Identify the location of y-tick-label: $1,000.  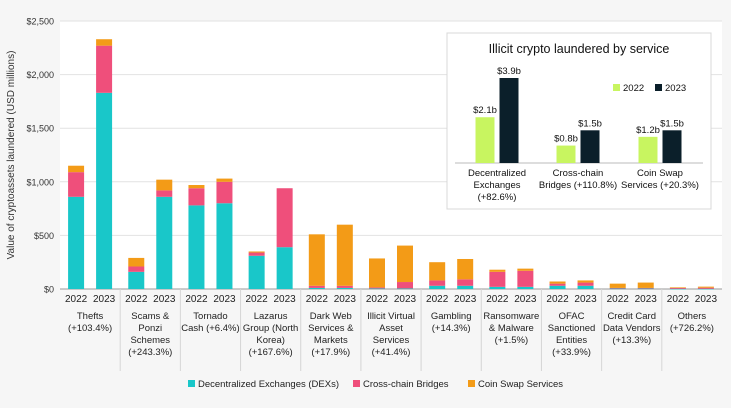
(40, 182).